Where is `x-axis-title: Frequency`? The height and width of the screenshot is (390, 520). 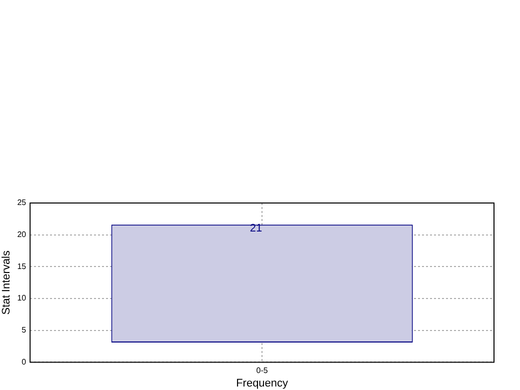 x-axis-title: Frequency is located at coordinates (262, 383).